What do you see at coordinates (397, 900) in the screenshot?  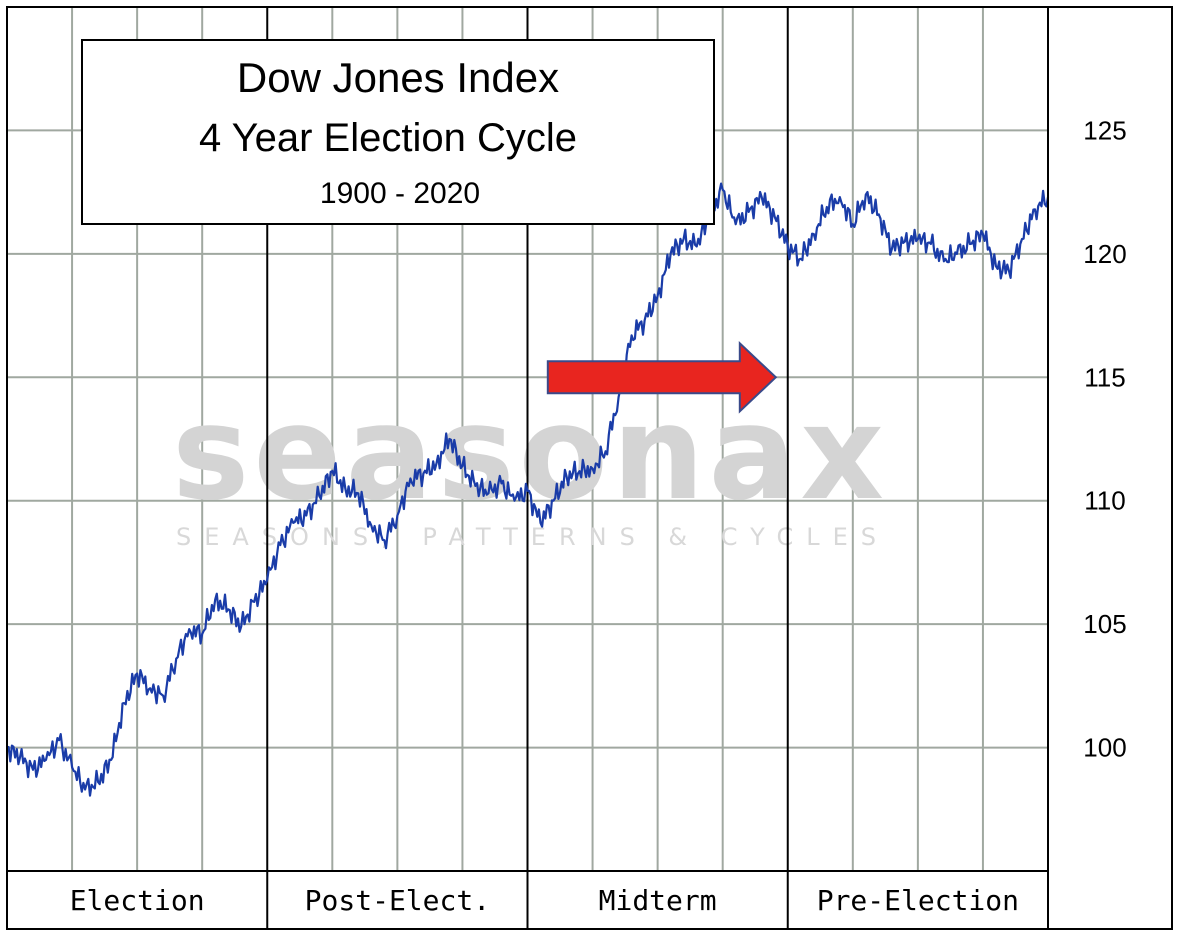 I see `period-label: Post-Elect.` at bounding box center [397, 900].